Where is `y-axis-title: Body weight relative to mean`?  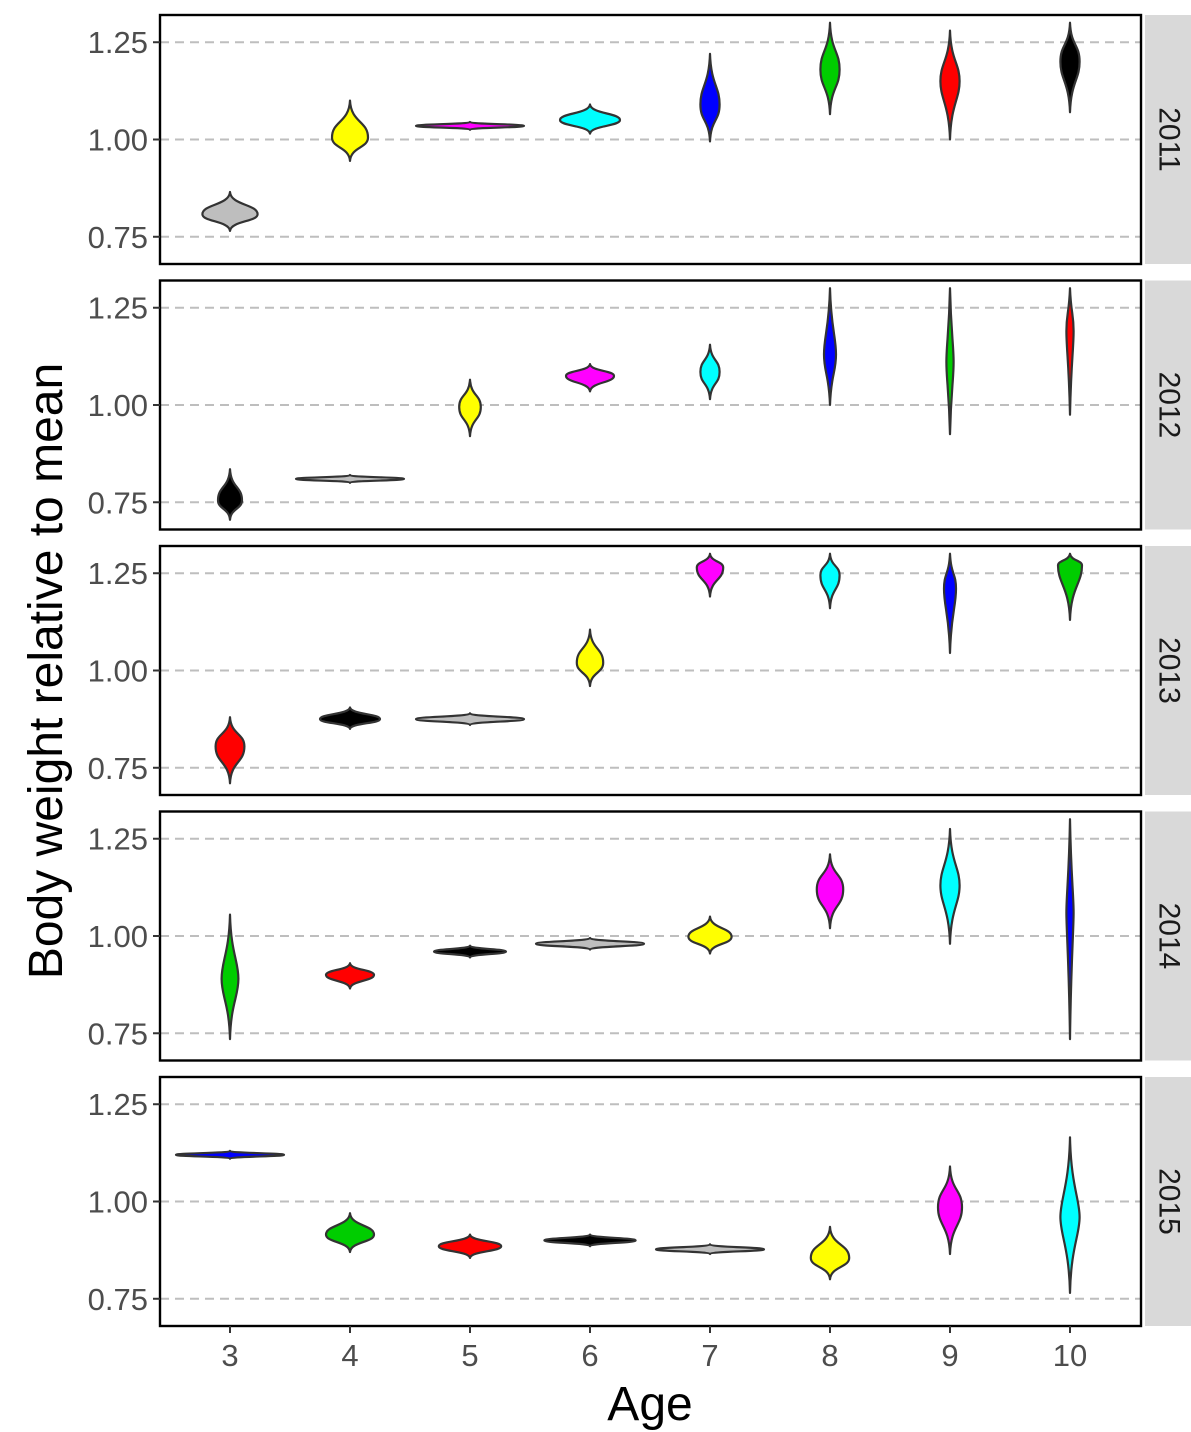
y-axis-title: Body weight relative to mean is located at coordinates (46, 671).